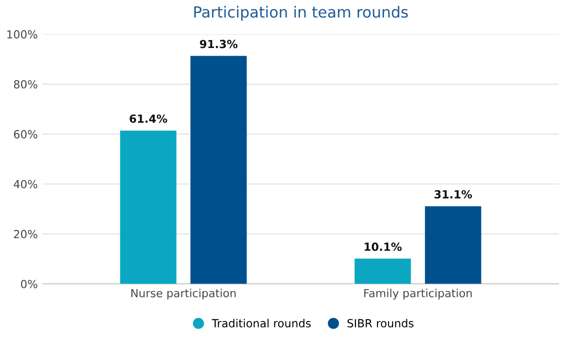  Describe the element at coordinates (261, 323) in the screenshot. I see `legend-label: Traditional rounds` at that location.